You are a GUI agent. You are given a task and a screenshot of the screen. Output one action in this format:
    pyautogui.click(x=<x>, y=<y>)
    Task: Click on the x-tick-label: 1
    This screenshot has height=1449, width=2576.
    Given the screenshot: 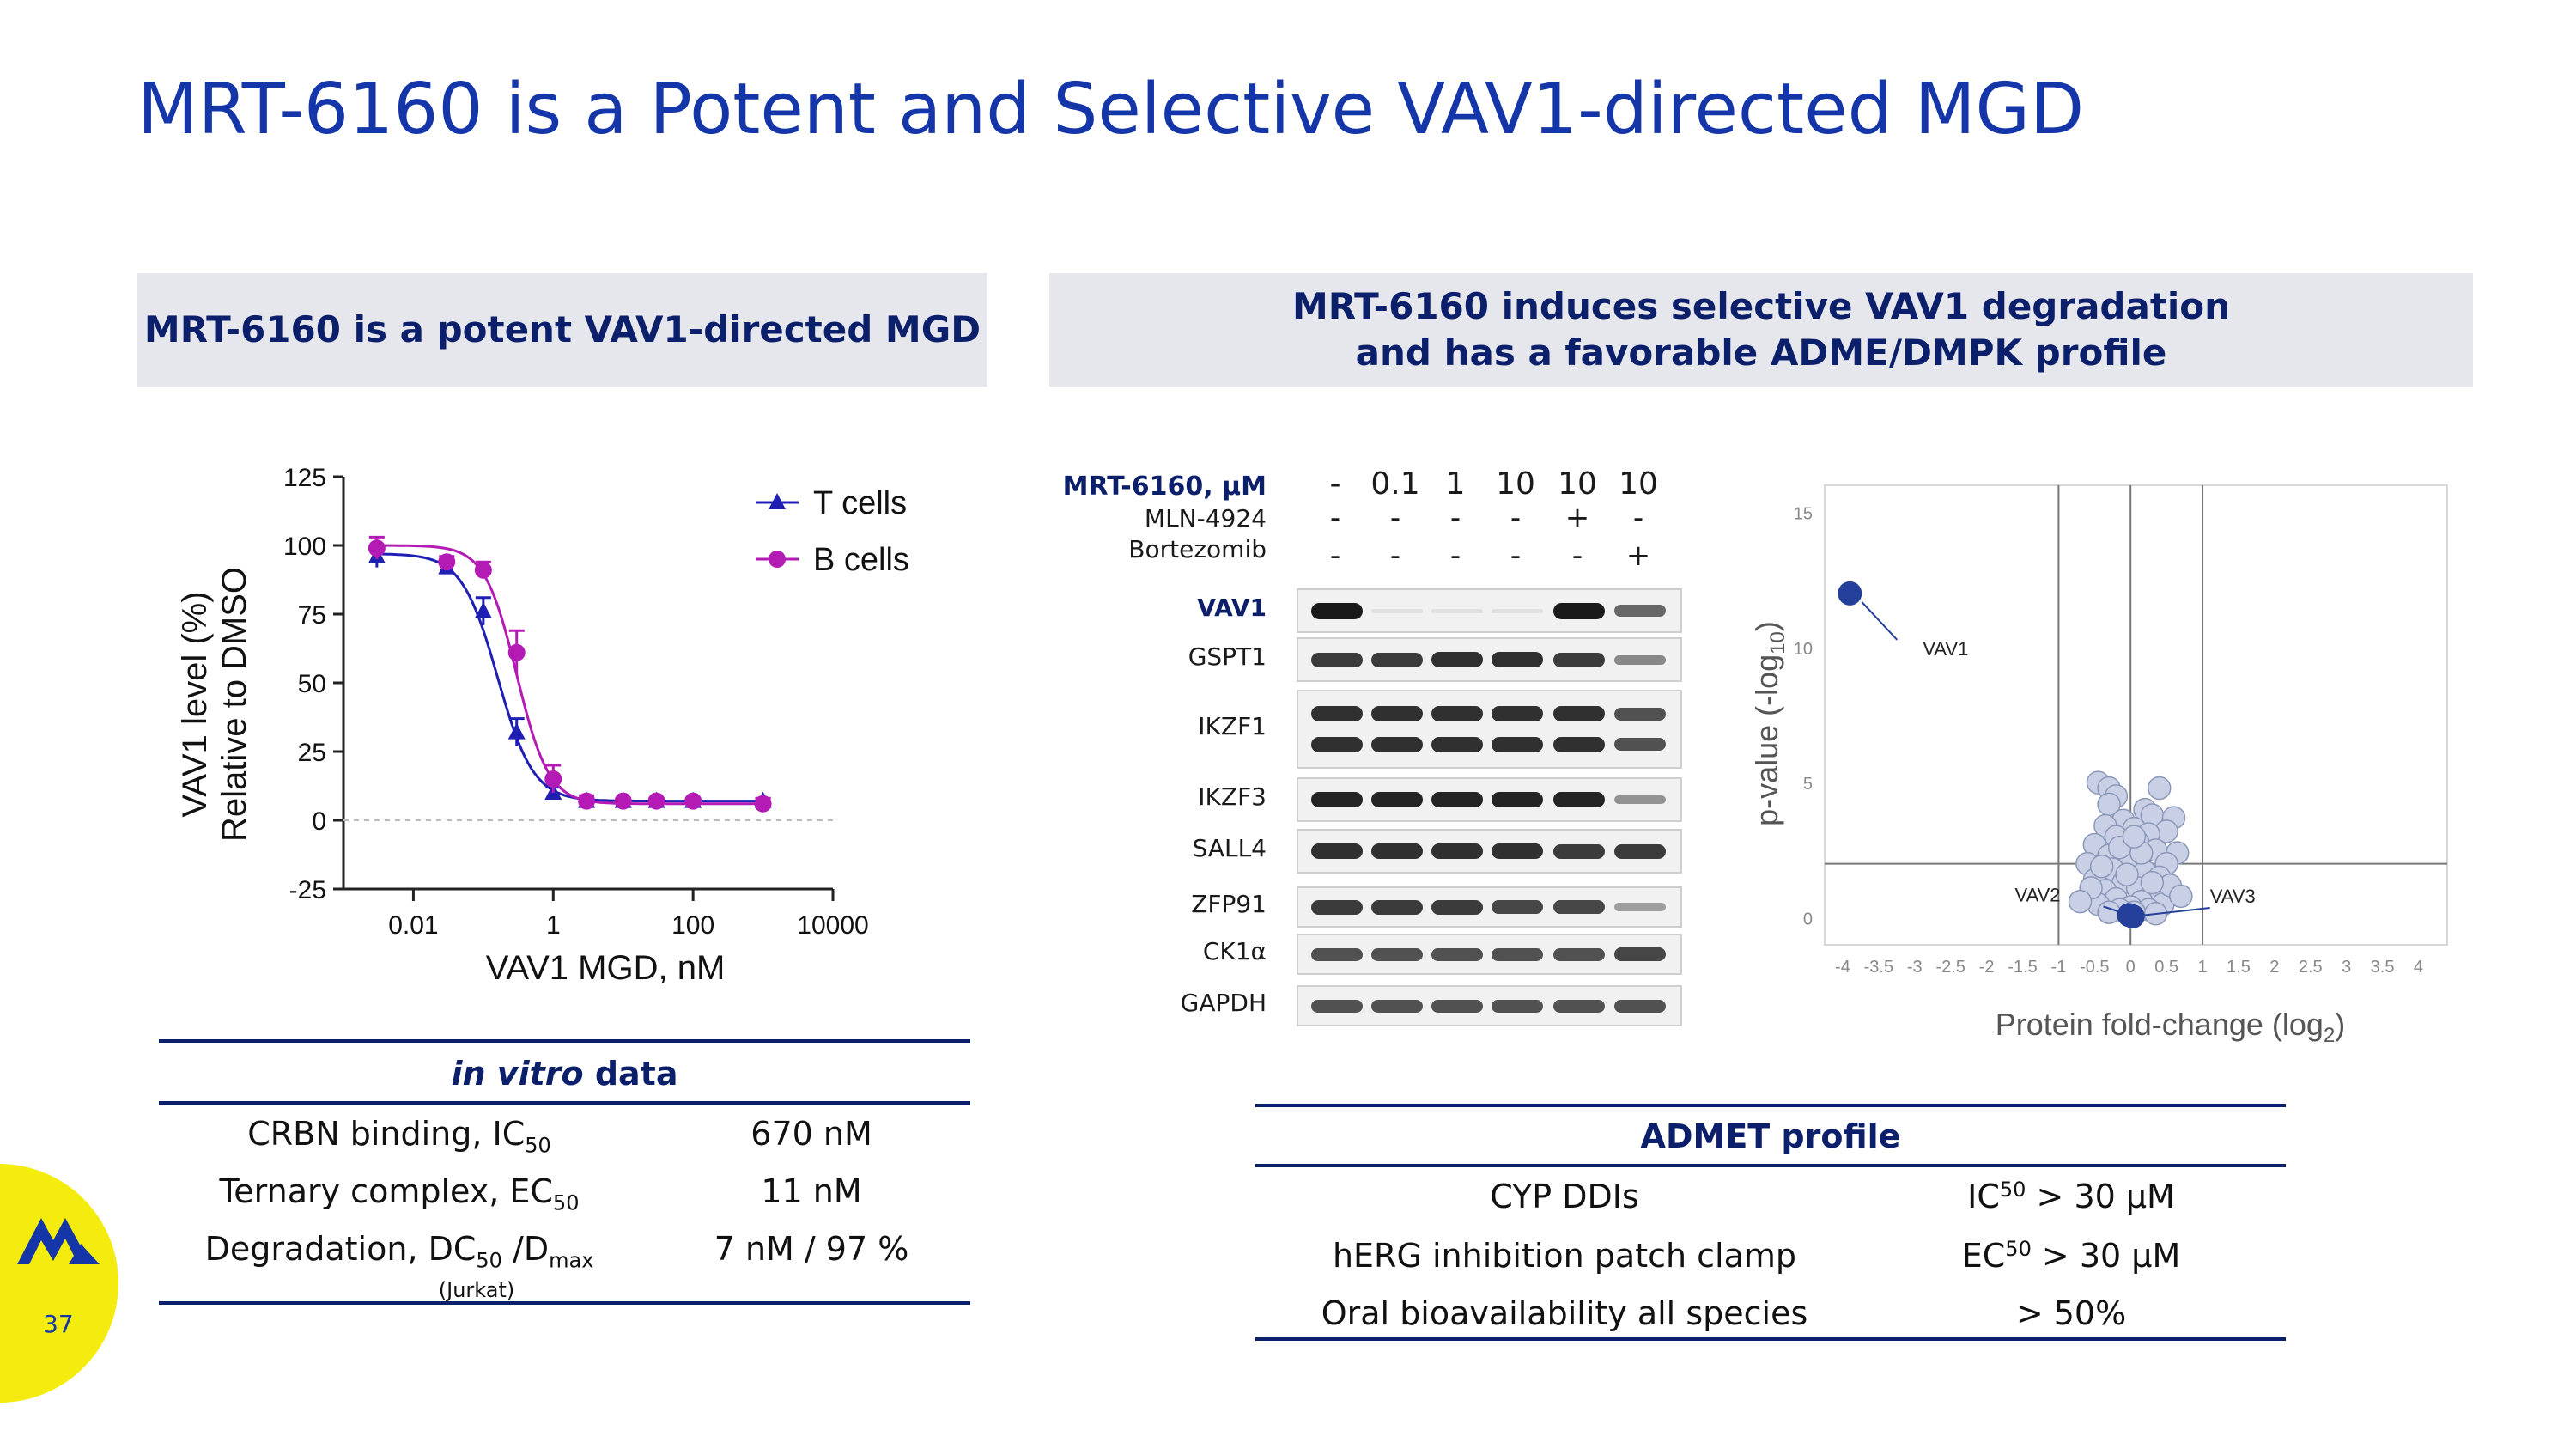 What is the action you would take?
    pyautogui.click(x=2202, y=967)
    